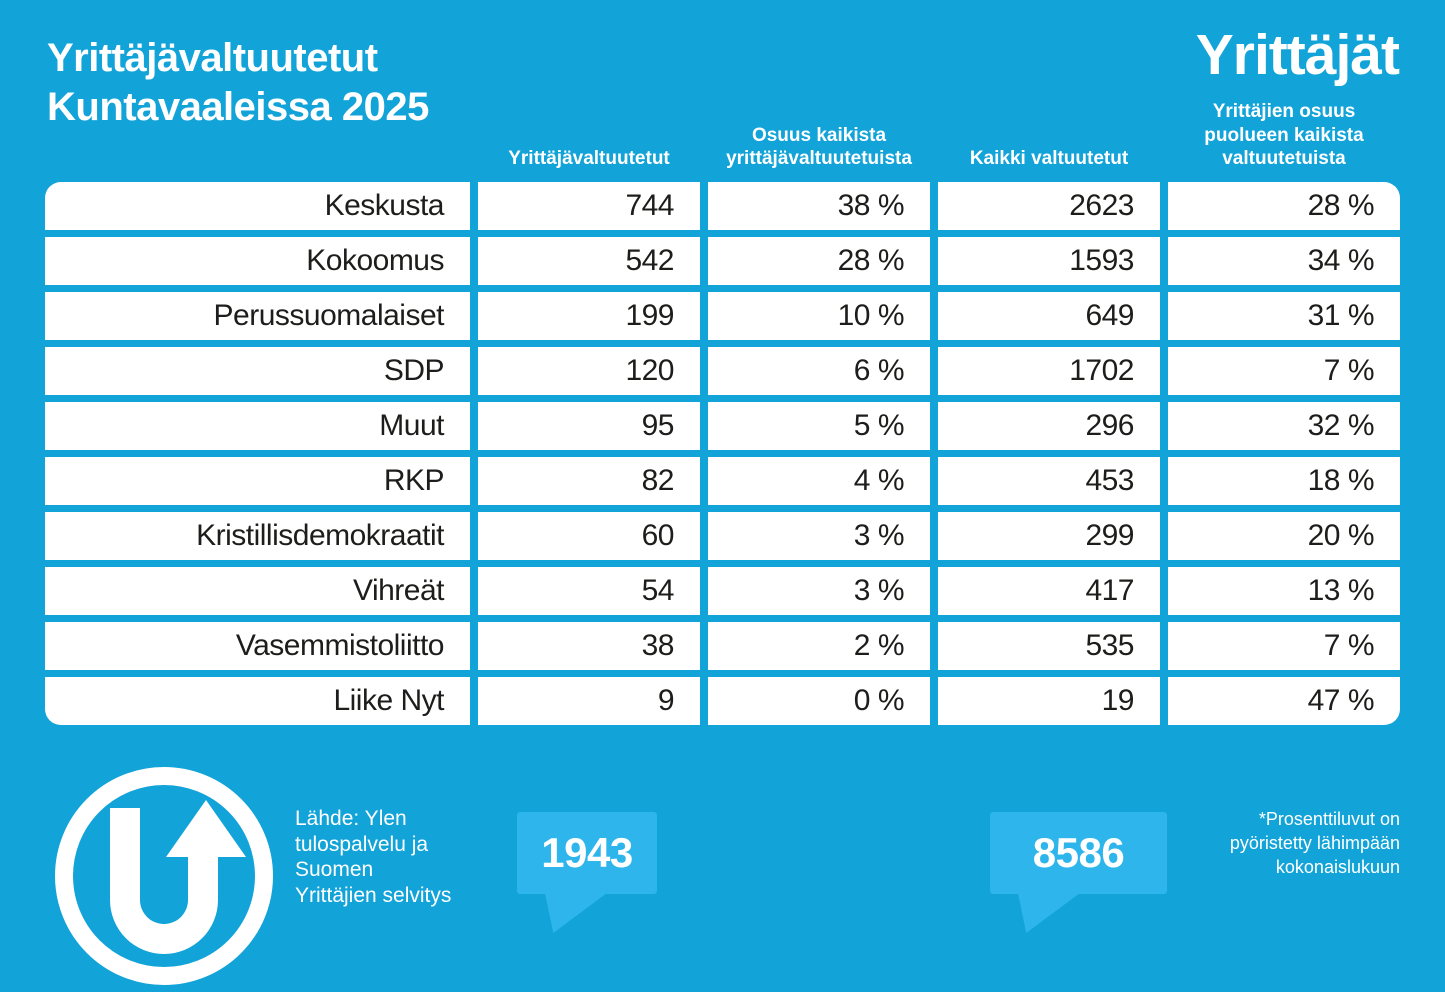 This screenshot has height=992, width=1445. What do you see at coordinates (589, 205) in the screenshot?
I see `cell-entrepreneur-councilors: 744` at bounding box center [589, 205].